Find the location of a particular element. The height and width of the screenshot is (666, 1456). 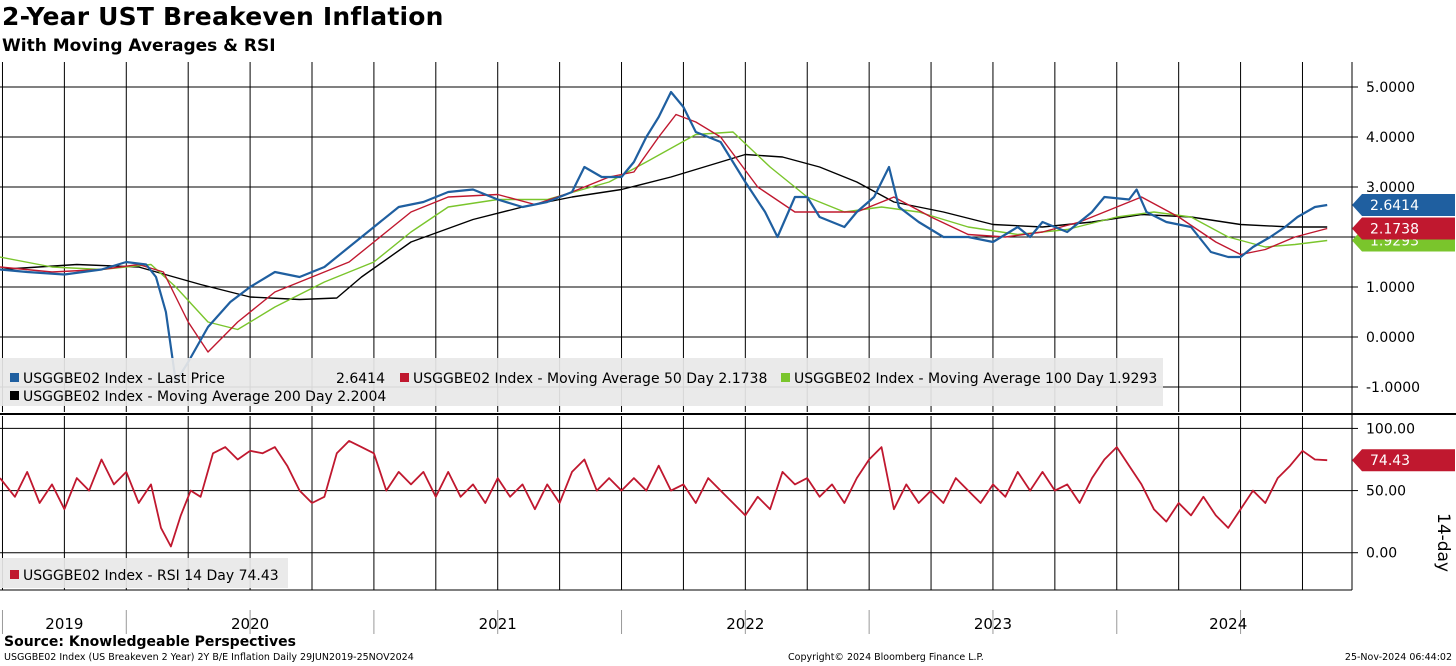

y-tick-label: -1.0000 is located at coordinates (1393, 388).